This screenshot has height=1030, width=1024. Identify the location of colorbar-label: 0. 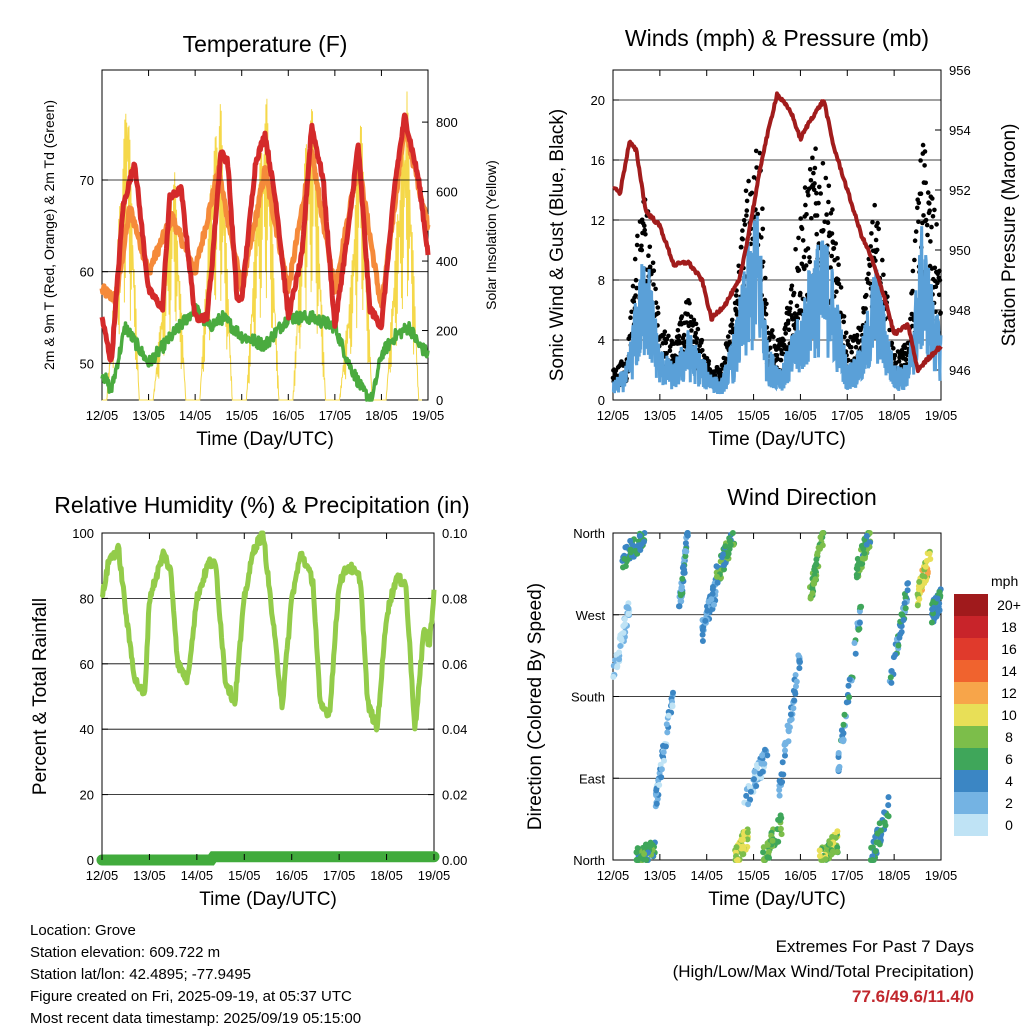
(1009, 825).